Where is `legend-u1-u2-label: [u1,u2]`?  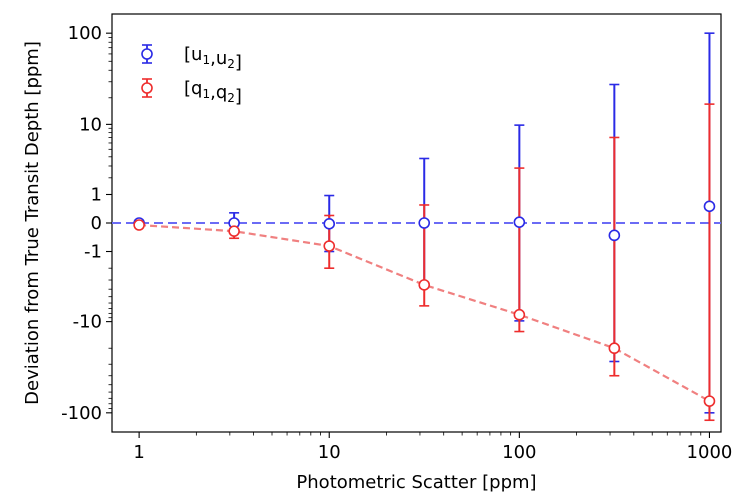 legend-u1-u2-label: [u1,u2] is located at coordinates (213, 58).